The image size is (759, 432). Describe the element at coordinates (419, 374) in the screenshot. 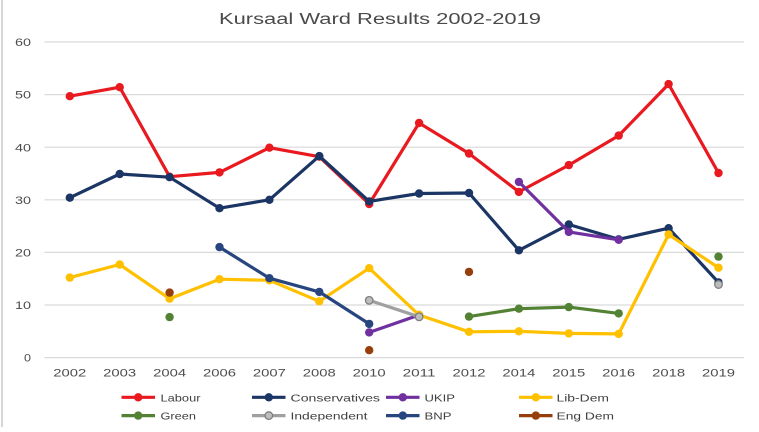

I see `svg-text: 2011` at that location.